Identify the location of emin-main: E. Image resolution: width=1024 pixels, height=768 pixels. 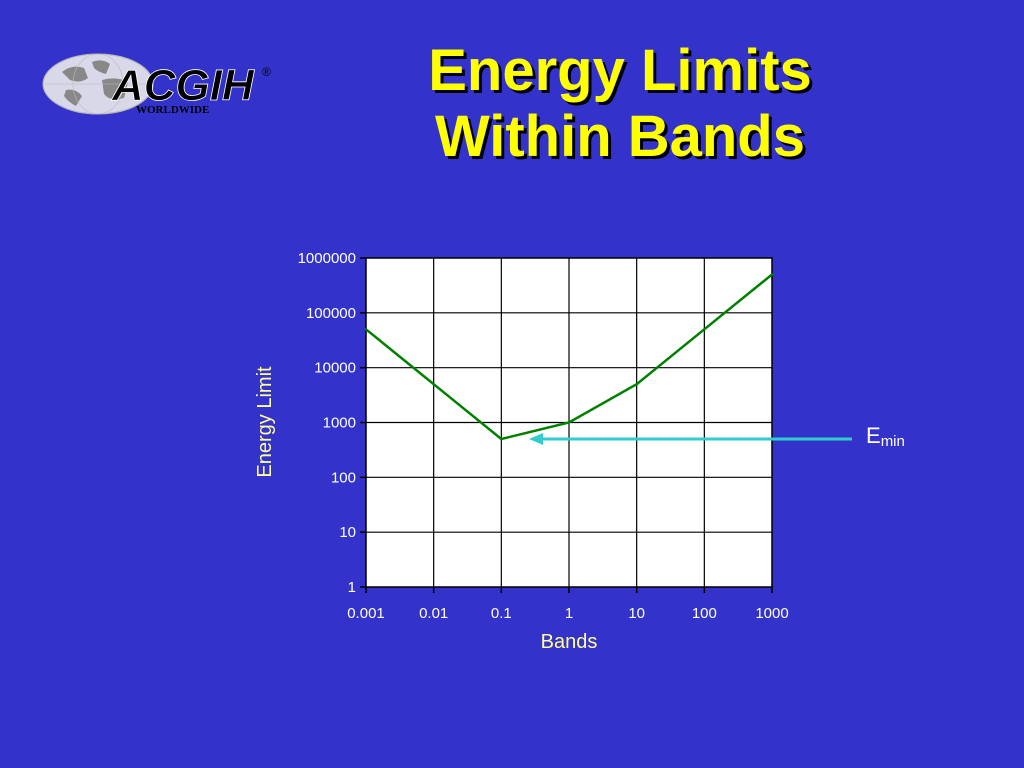
(873, 435).